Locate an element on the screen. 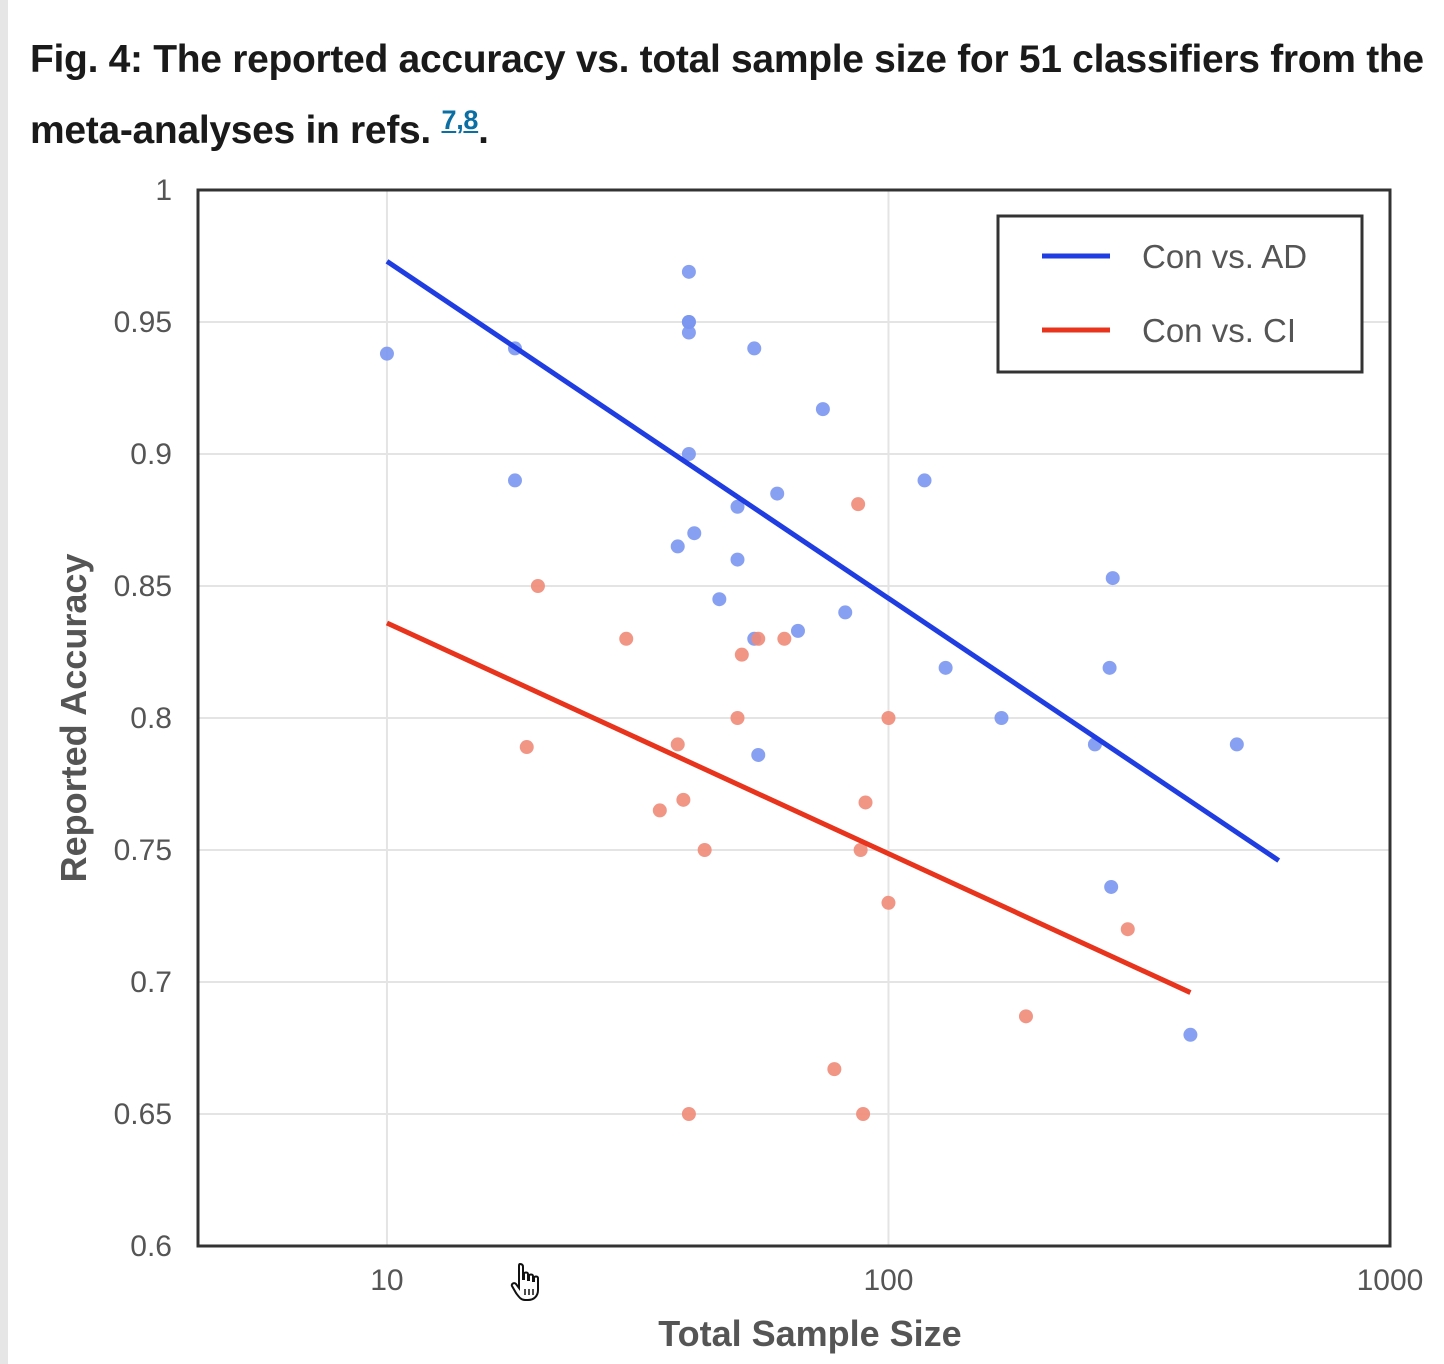 This screenshot has width=1444, height=1364. caption-end: . is located at coordinates (483, 130).